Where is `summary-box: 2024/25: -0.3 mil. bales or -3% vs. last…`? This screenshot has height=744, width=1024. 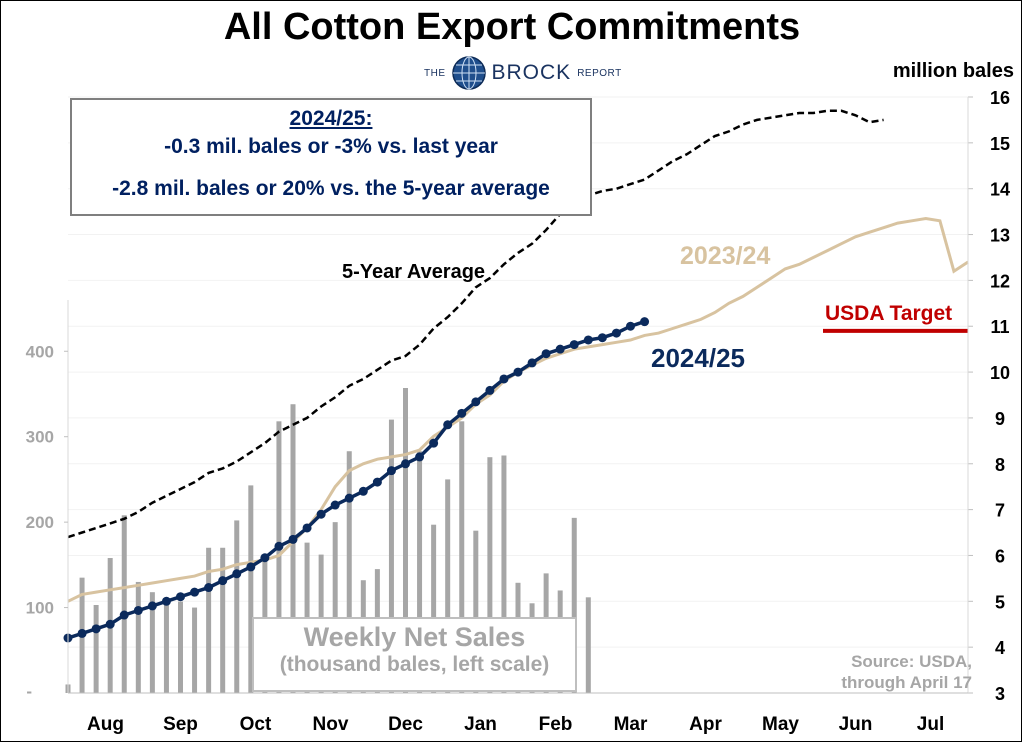
summary-box: 2024/25: -0.3 mil. bales or -3% vs. last… is located at coordinates (331, 157).